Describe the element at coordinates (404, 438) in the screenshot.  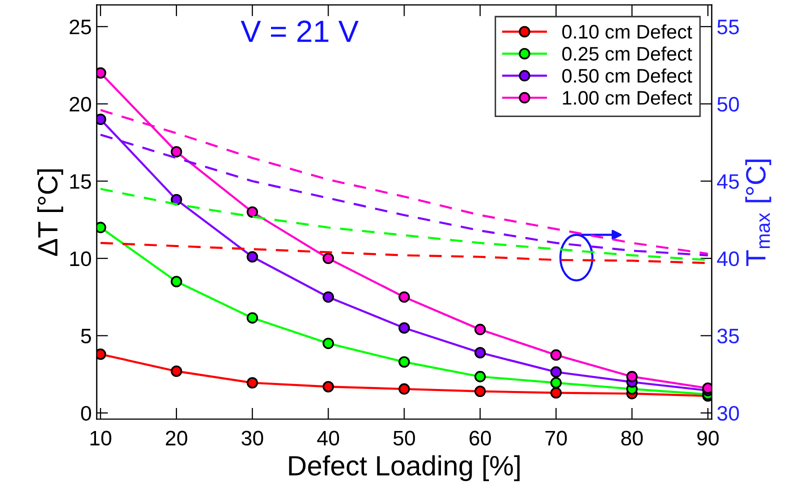
I see `x-tick-label: 50` at that location.